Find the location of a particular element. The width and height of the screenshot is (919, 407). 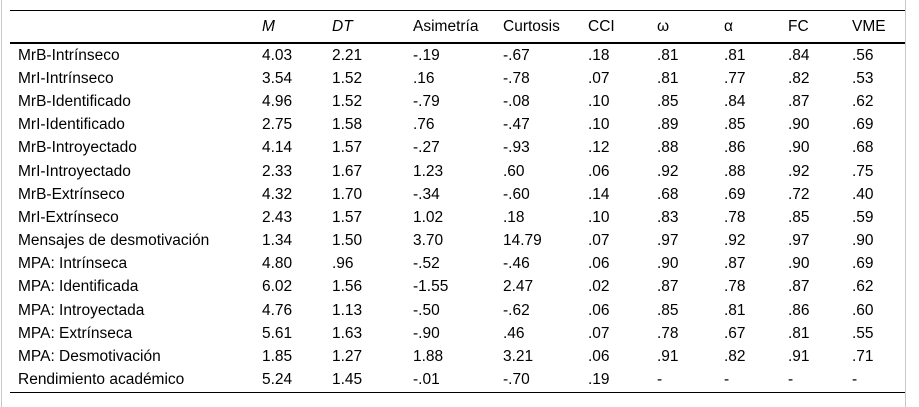

row-label: MPA: Identificada is located at coordinates (78, 287).